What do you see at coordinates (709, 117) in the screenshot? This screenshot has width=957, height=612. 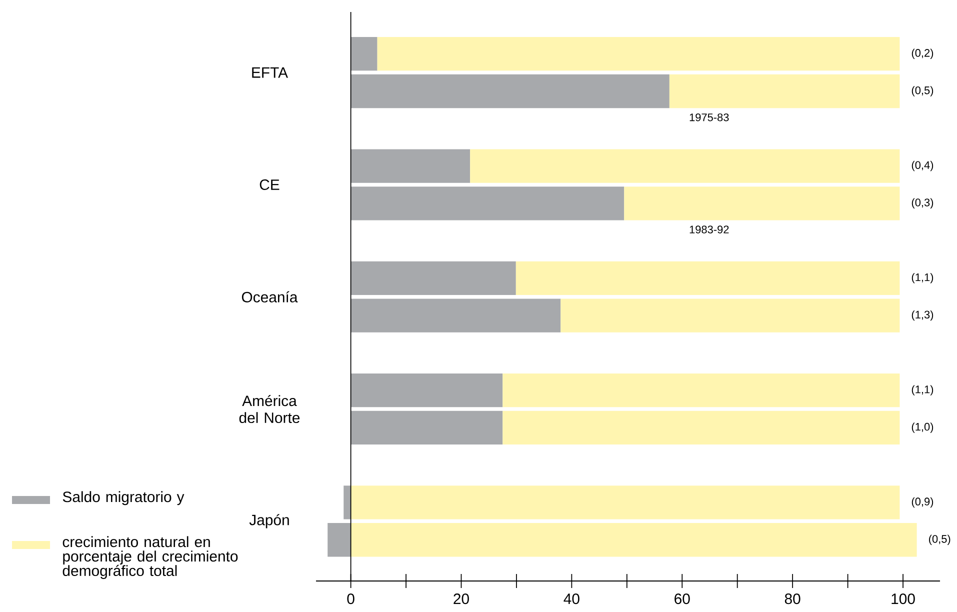 I see `annotation: 1975-83` at bounding box center [709, 117].